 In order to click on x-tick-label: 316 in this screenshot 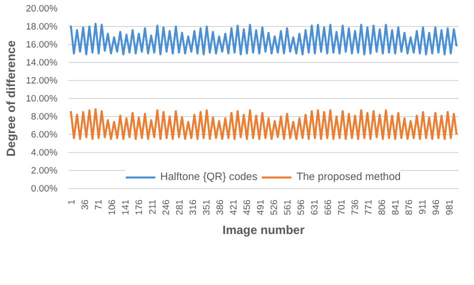, I will do `click(193, 207)`.